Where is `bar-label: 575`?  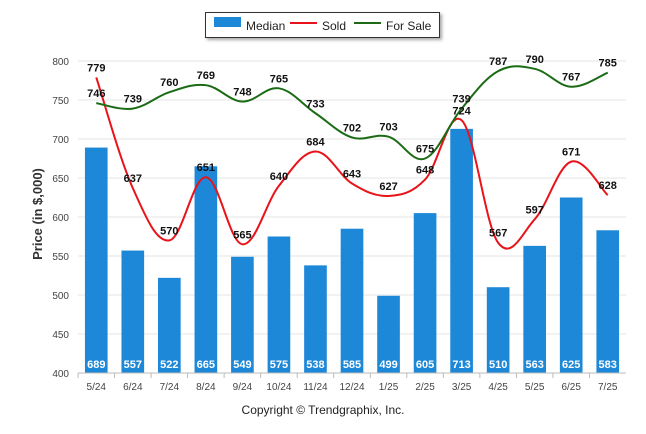
bar-label: 575 is located at coordinates (279, 365).